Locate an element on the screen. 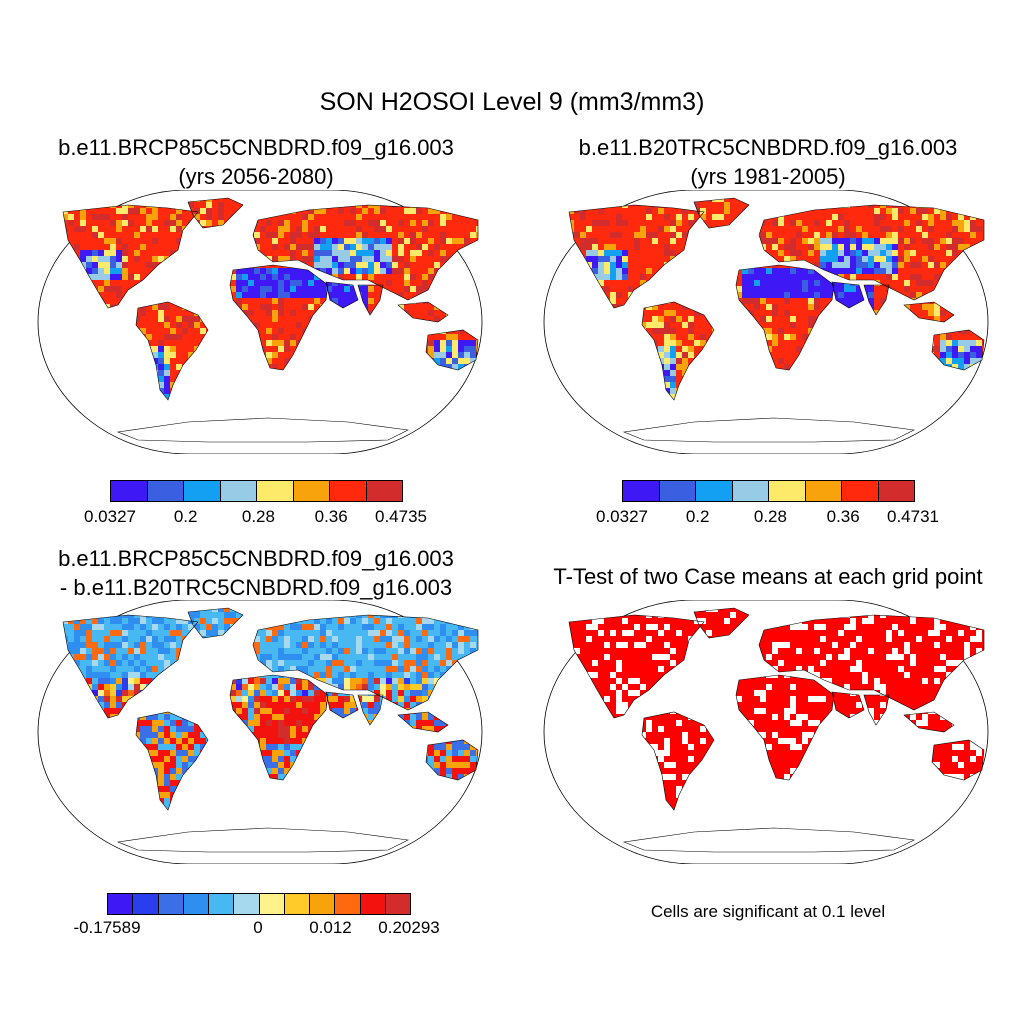  panel-1-map is located at coordinates (260, 322).